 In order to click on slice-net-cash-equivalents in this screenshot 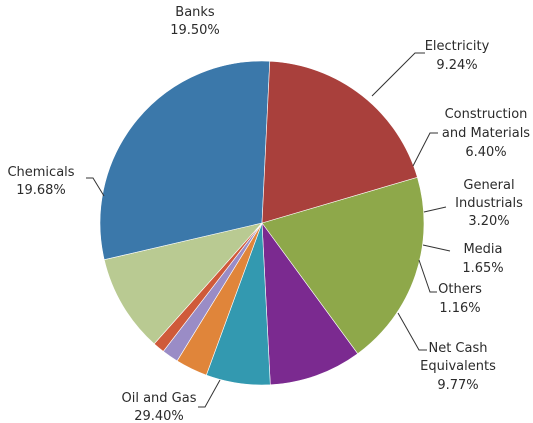, I will do `click(183, 283)`.